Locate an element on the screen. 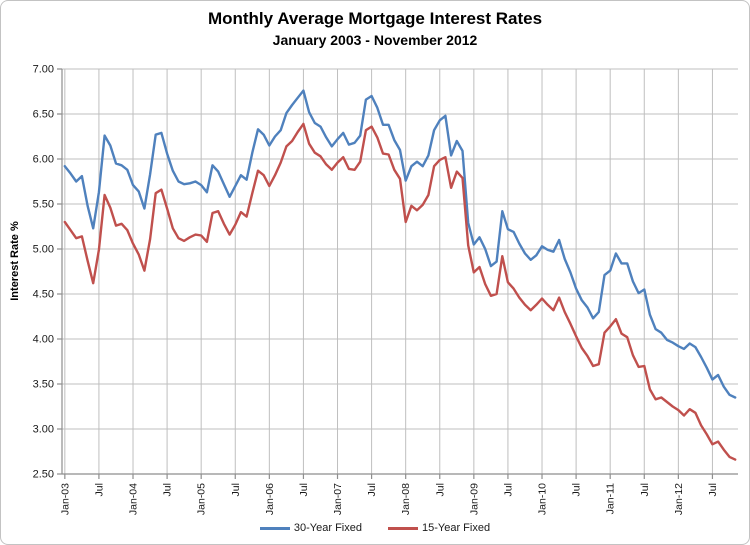  y-tick-label: 5.50 is located at coordinates (43, 205).